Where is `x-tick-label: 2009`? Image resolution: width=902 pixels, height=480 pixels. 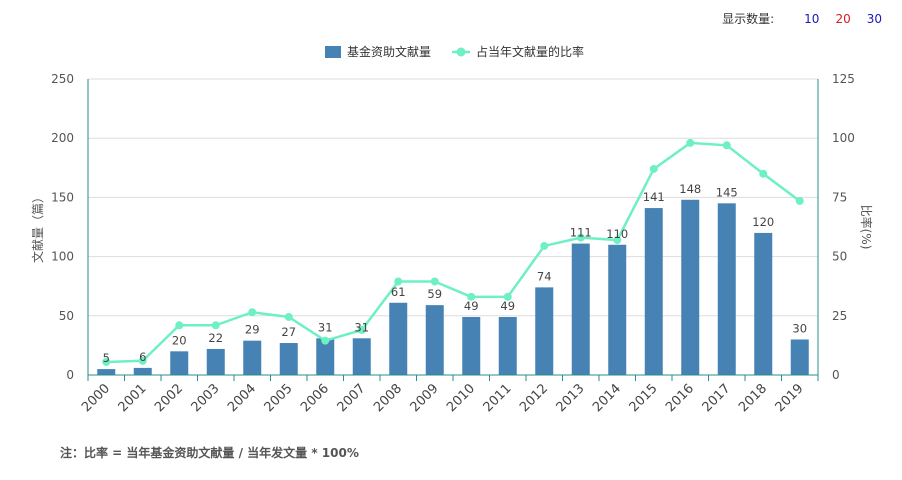 x-tick-label: 2009 is located at coordinates (425, 398).